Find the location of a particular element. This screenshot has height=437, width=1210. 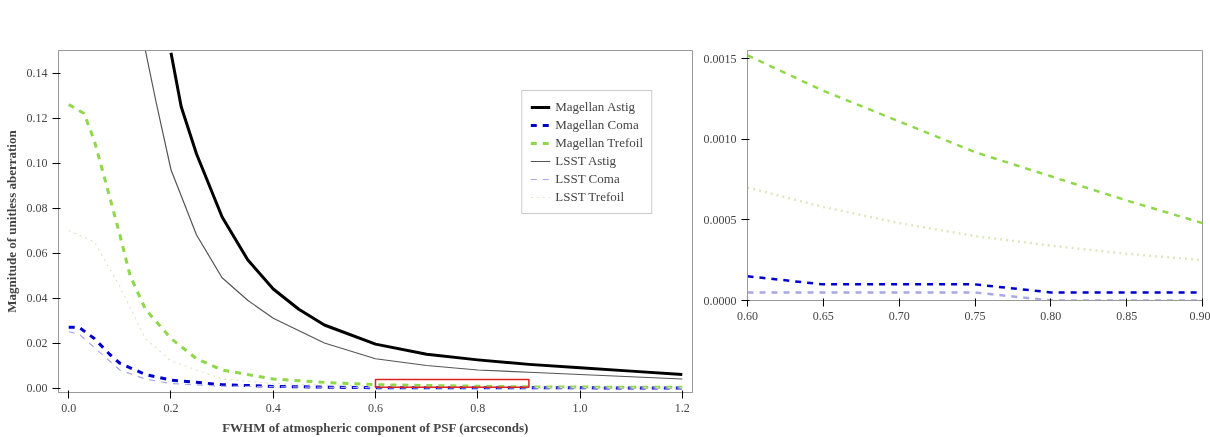

x-tick-label: 0.0 is located at coordinates (69, 407).